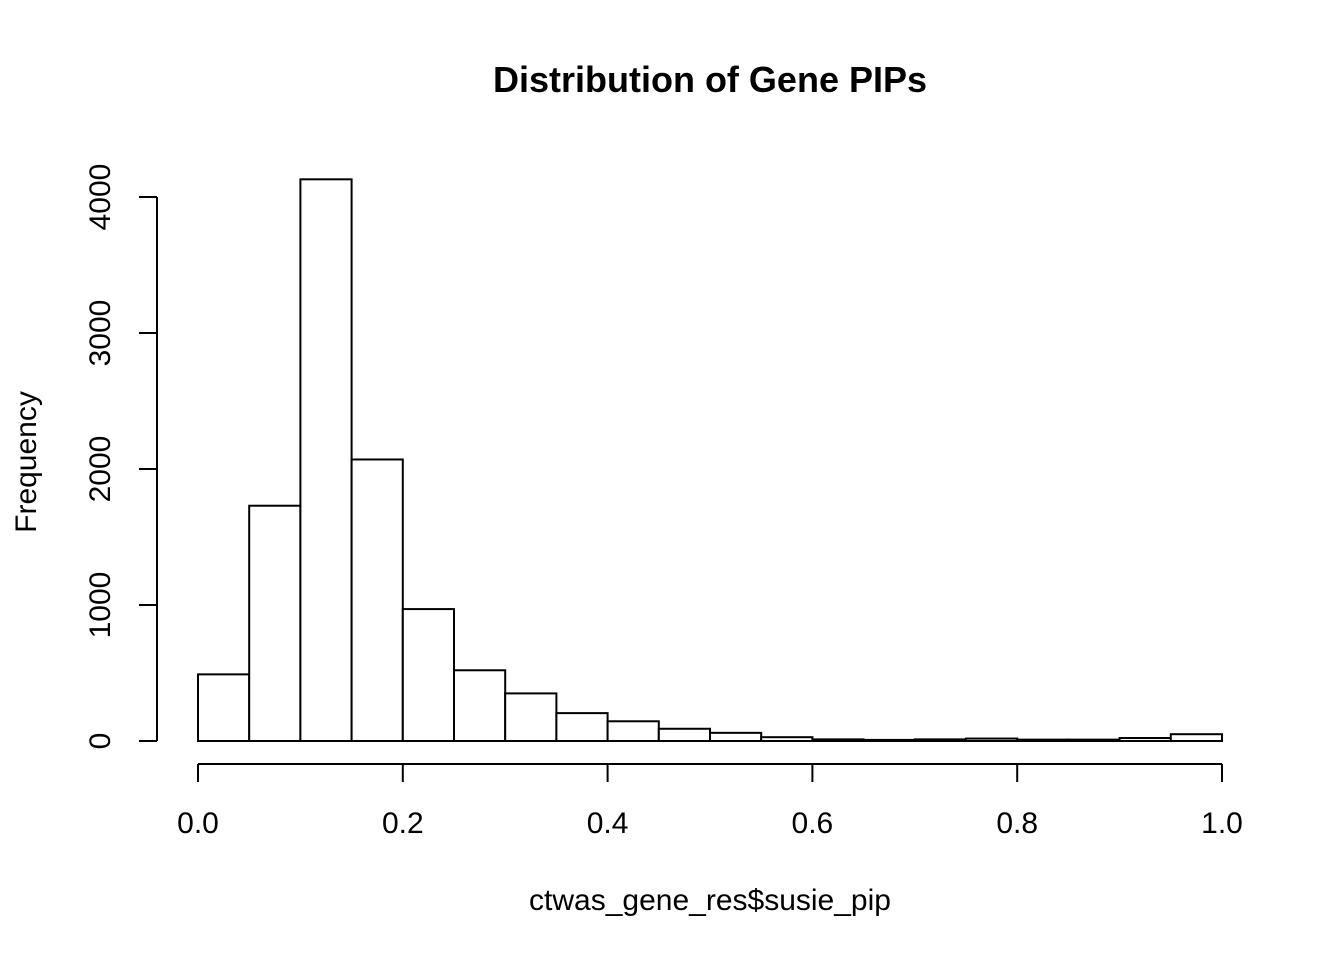 Image resolution: width=1344 pixels, height=960 pixels. I want to click on x-axis-label: ctwas_gene_res$susie_pip, so click(710, 900).